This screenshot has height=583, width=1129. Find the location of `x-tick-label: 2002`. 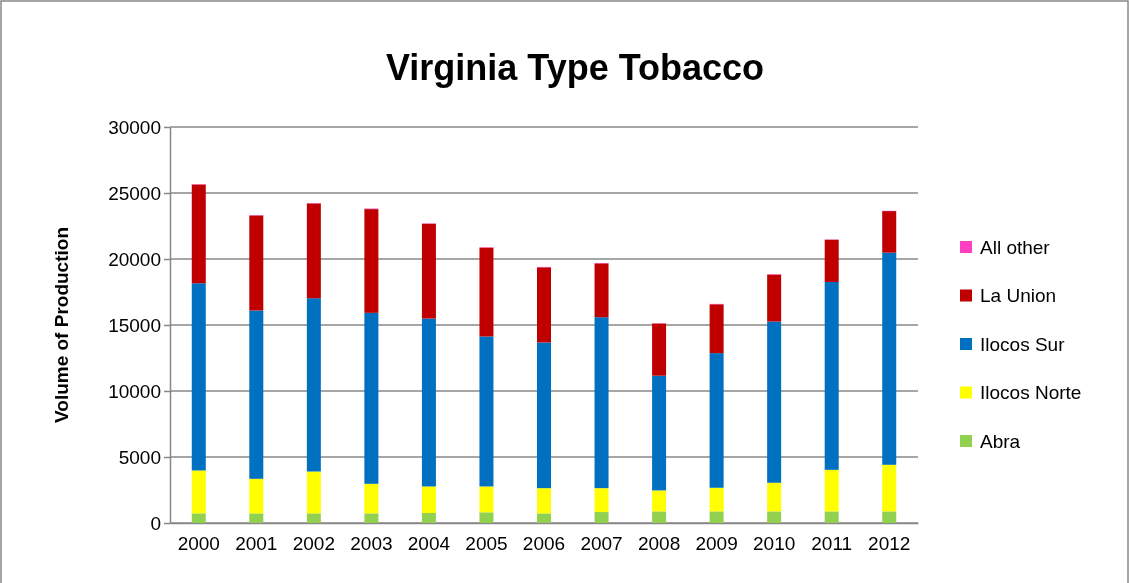

x-tick-label: 2002 is located at coordinates (313, 544).